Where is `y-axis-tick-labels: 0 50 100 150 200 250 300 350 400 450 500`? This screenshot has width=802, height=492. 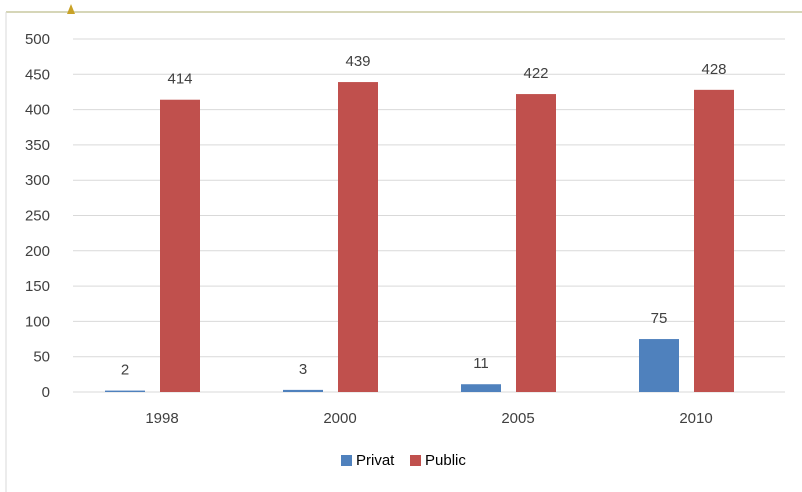 y-axis-tick-labels: 0 50 100 150 200 250 300 350 400 450 500 is located at coordinates (37, 216).